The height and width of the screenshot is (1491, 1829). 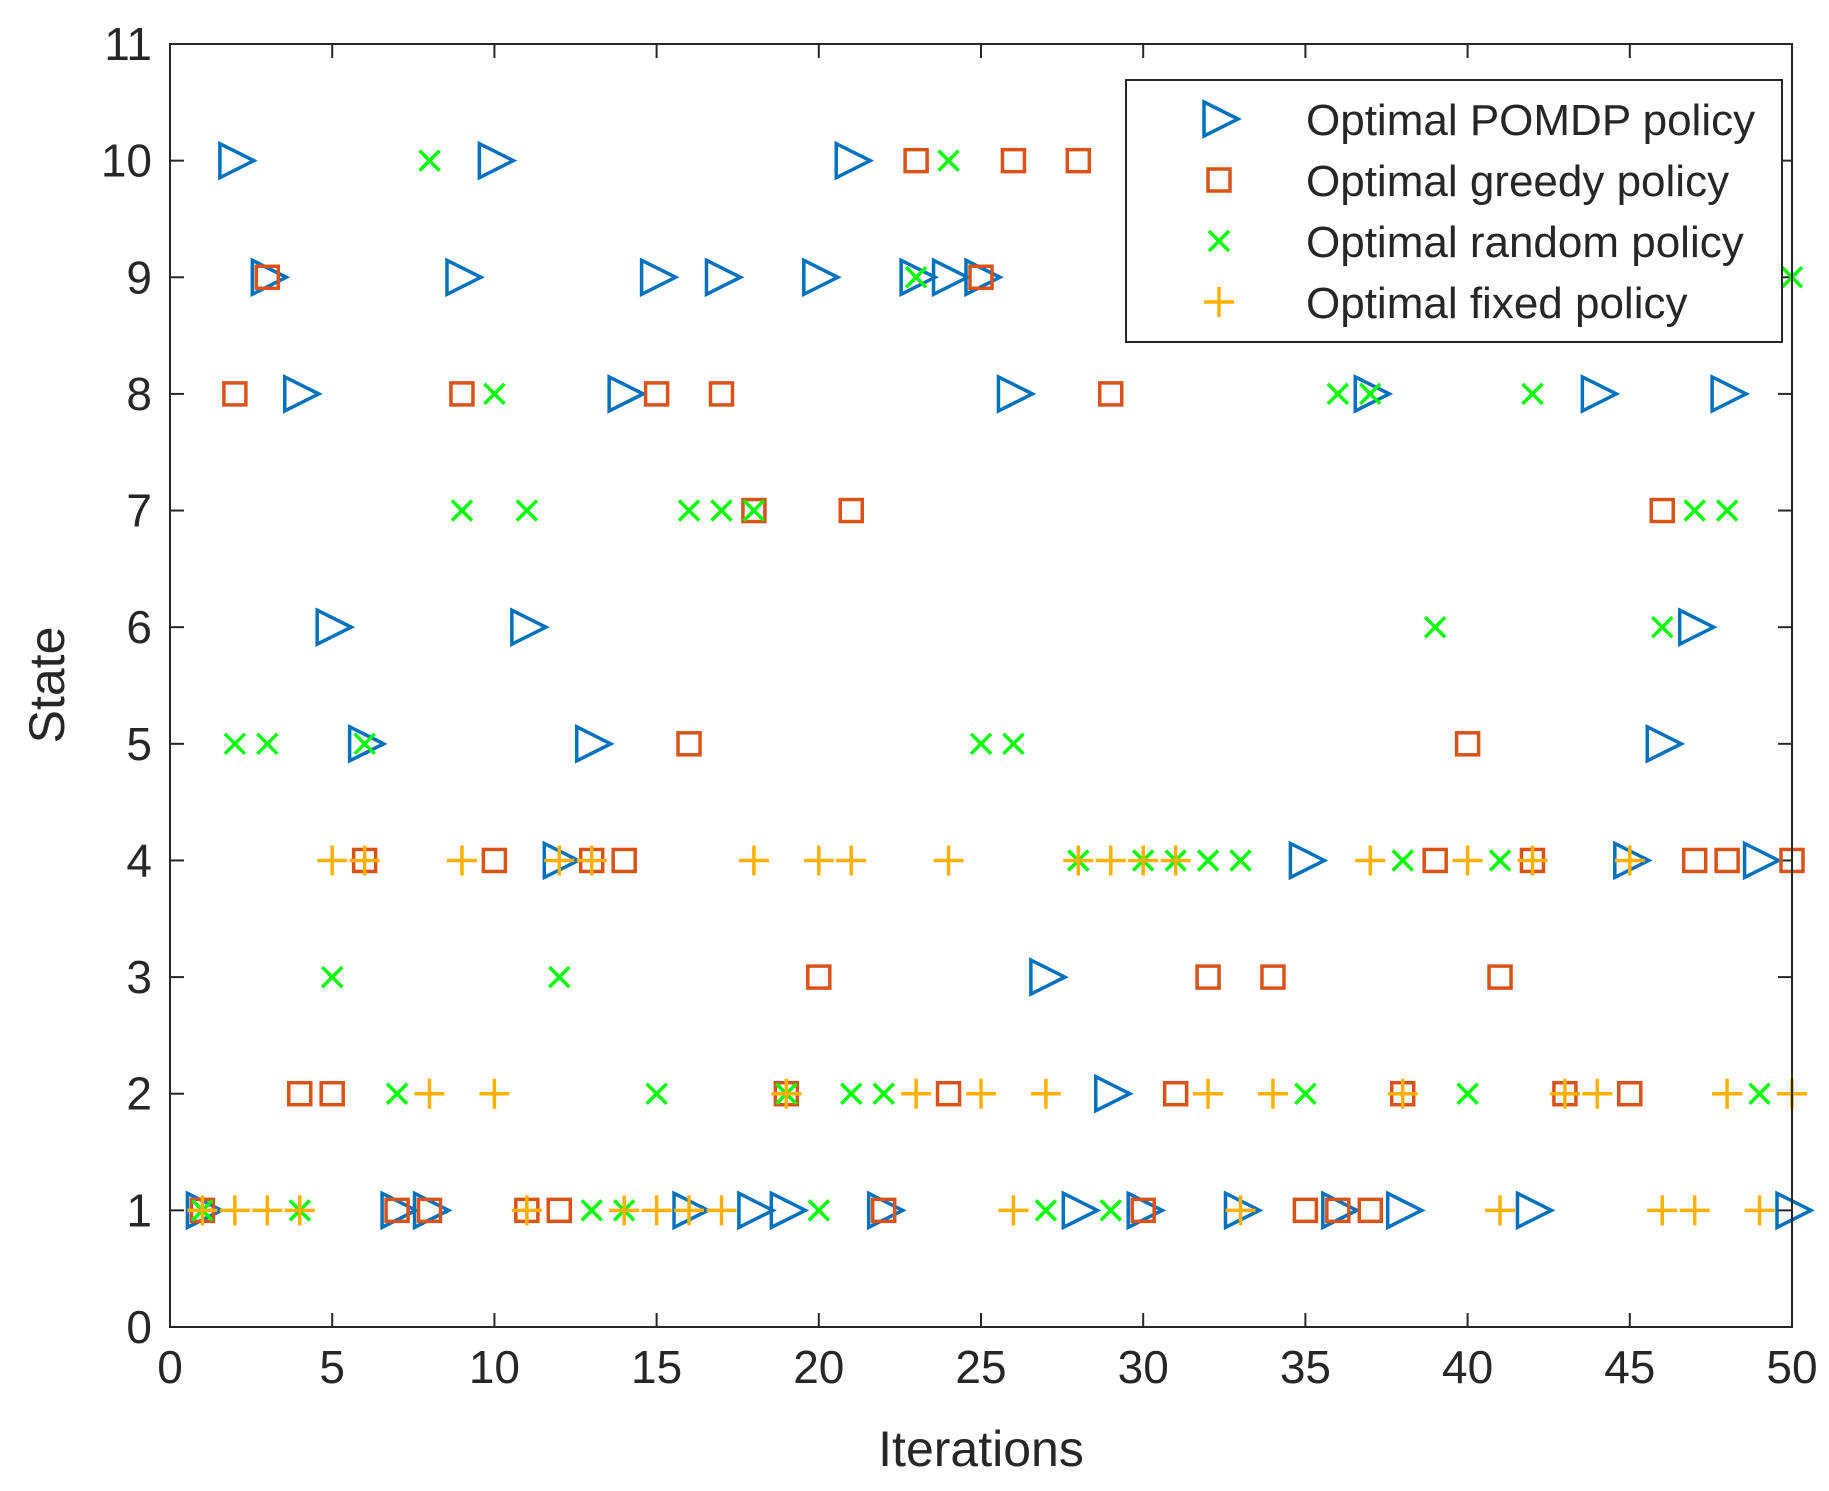 What do you see at coordinates (47, 685) in the screenshot?
I see `y-axis-title: State` at bounding box center [47, 685].